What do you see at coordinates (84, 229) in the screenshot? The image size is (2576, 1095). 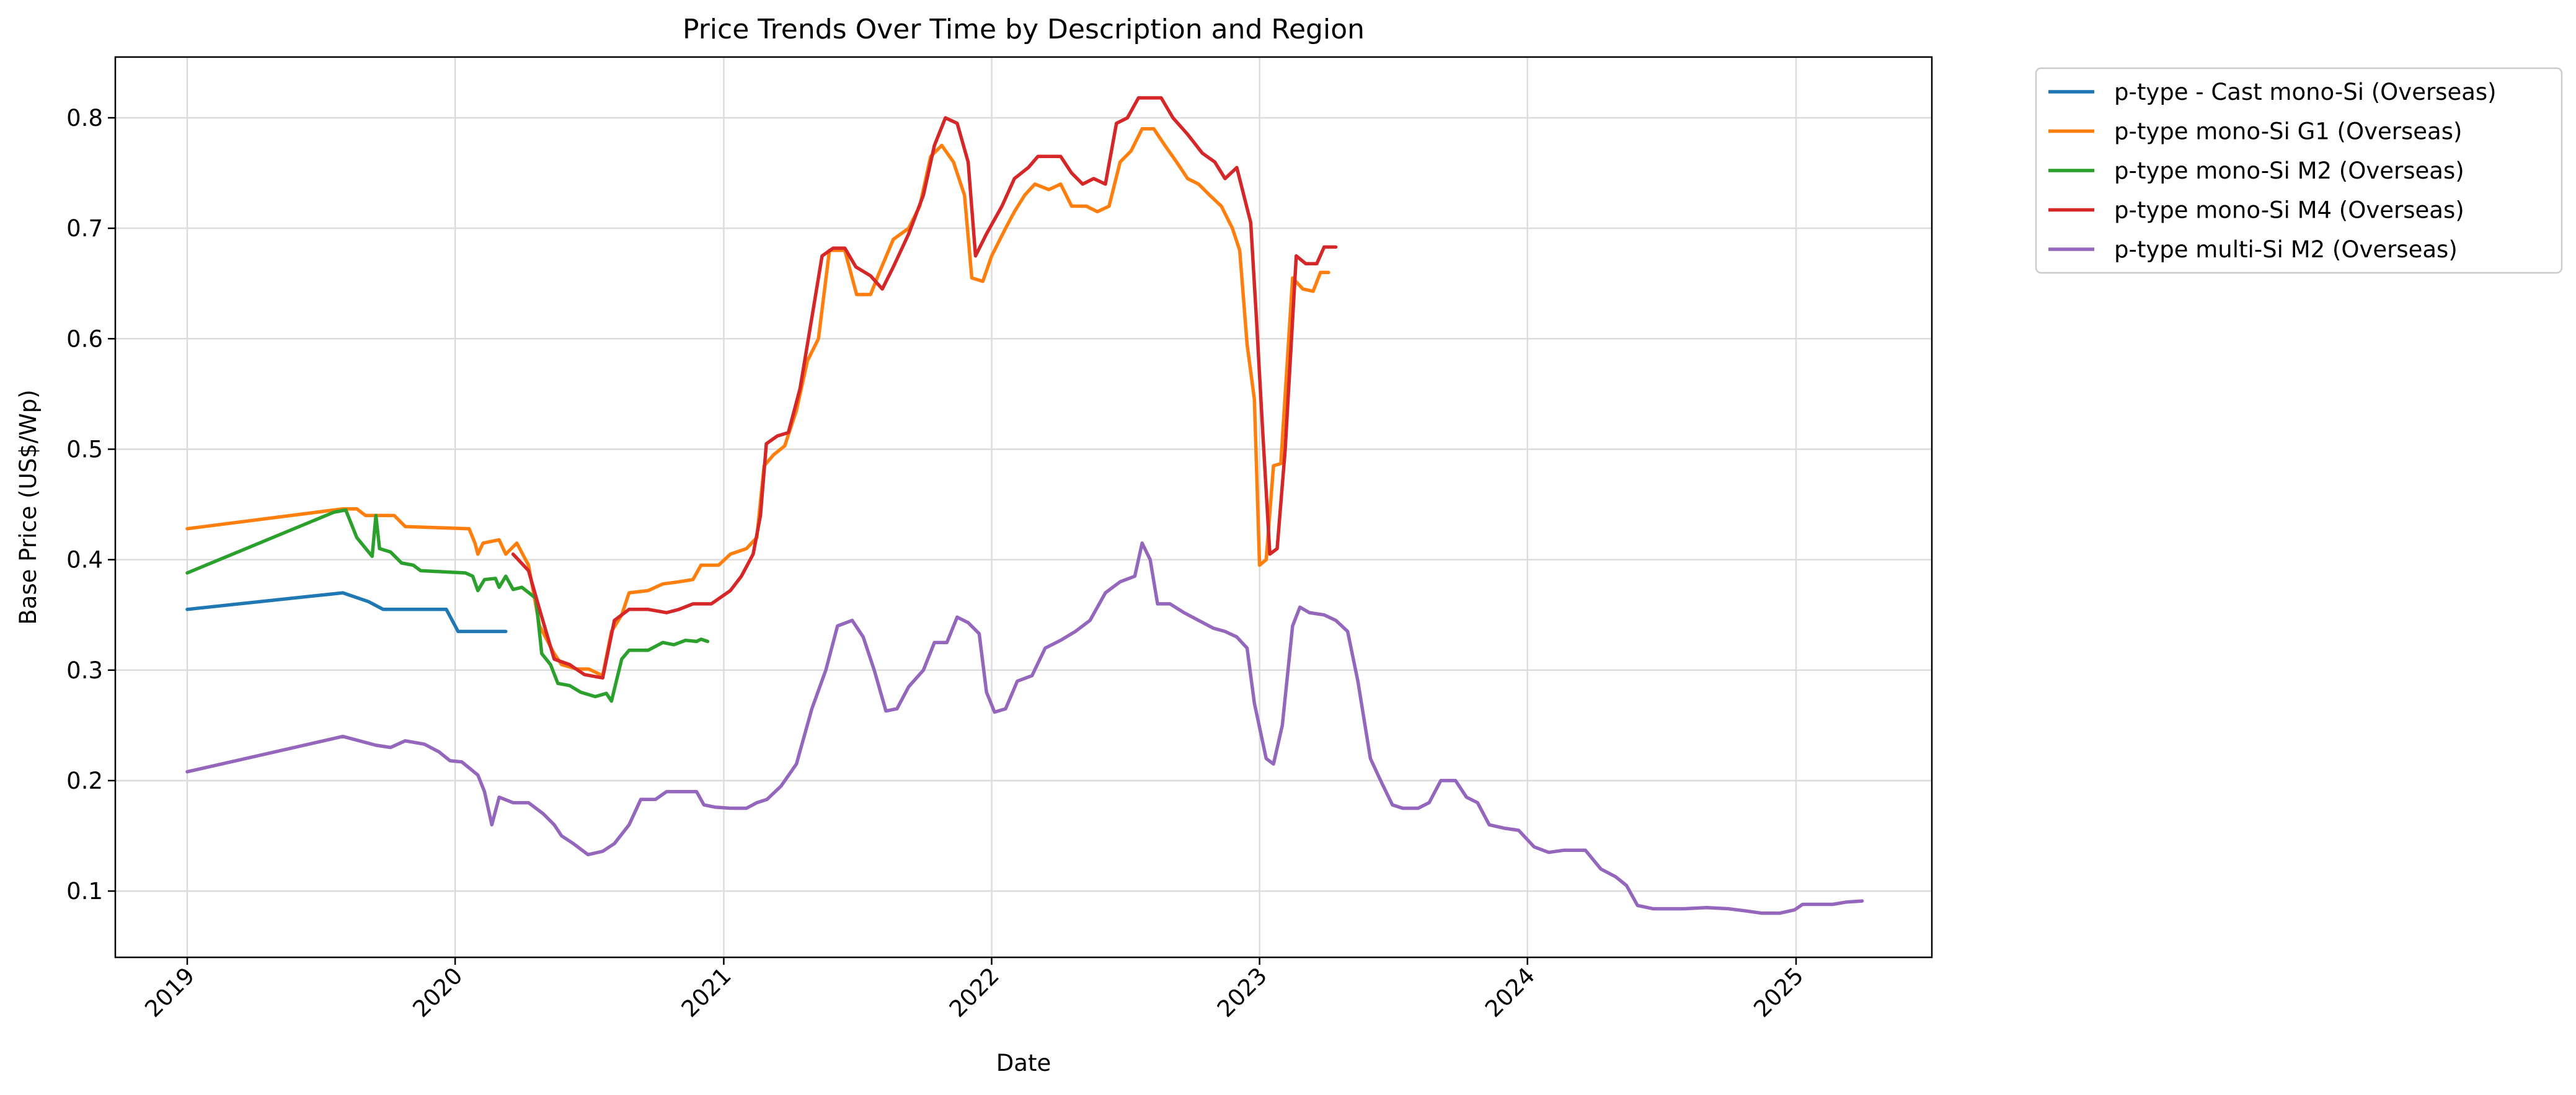 I see `y-tick-label: 0.7` at bounding box center [84, 229].